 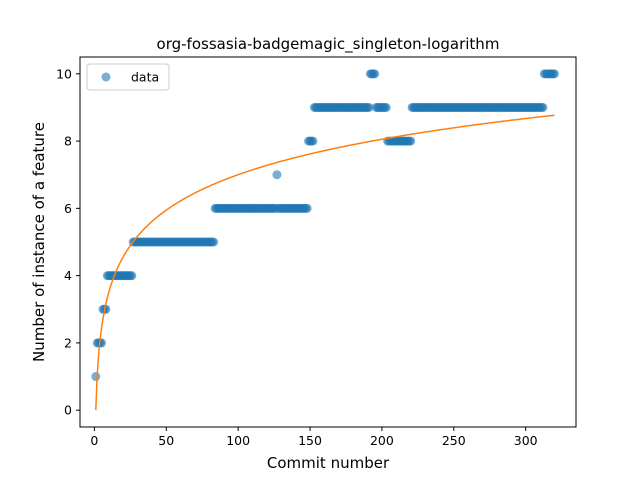 I want to click on legend-box, so click(x=128, y=77).